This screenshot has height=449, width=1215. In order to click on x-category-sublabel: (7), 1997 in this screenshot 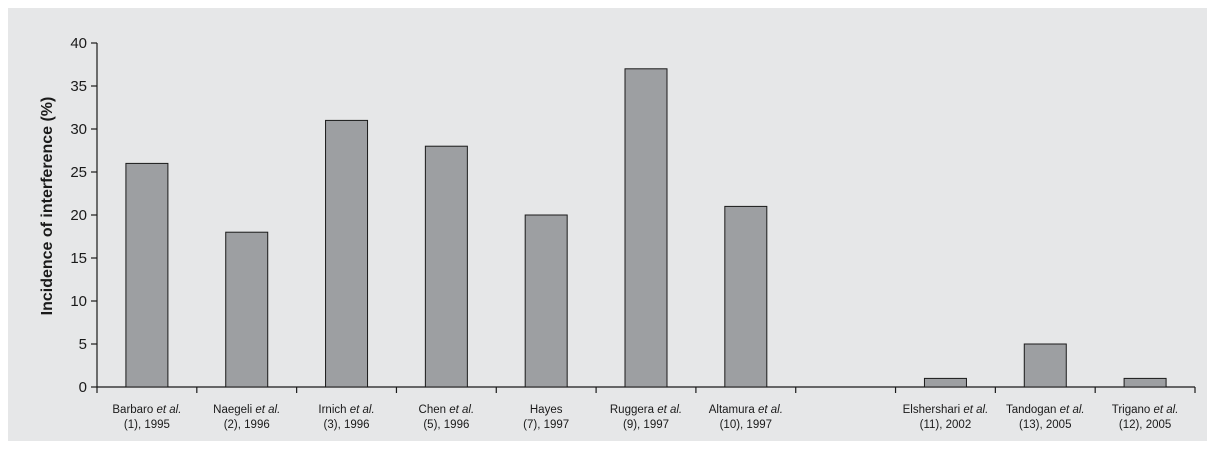, I will do `click(546, 425)`.